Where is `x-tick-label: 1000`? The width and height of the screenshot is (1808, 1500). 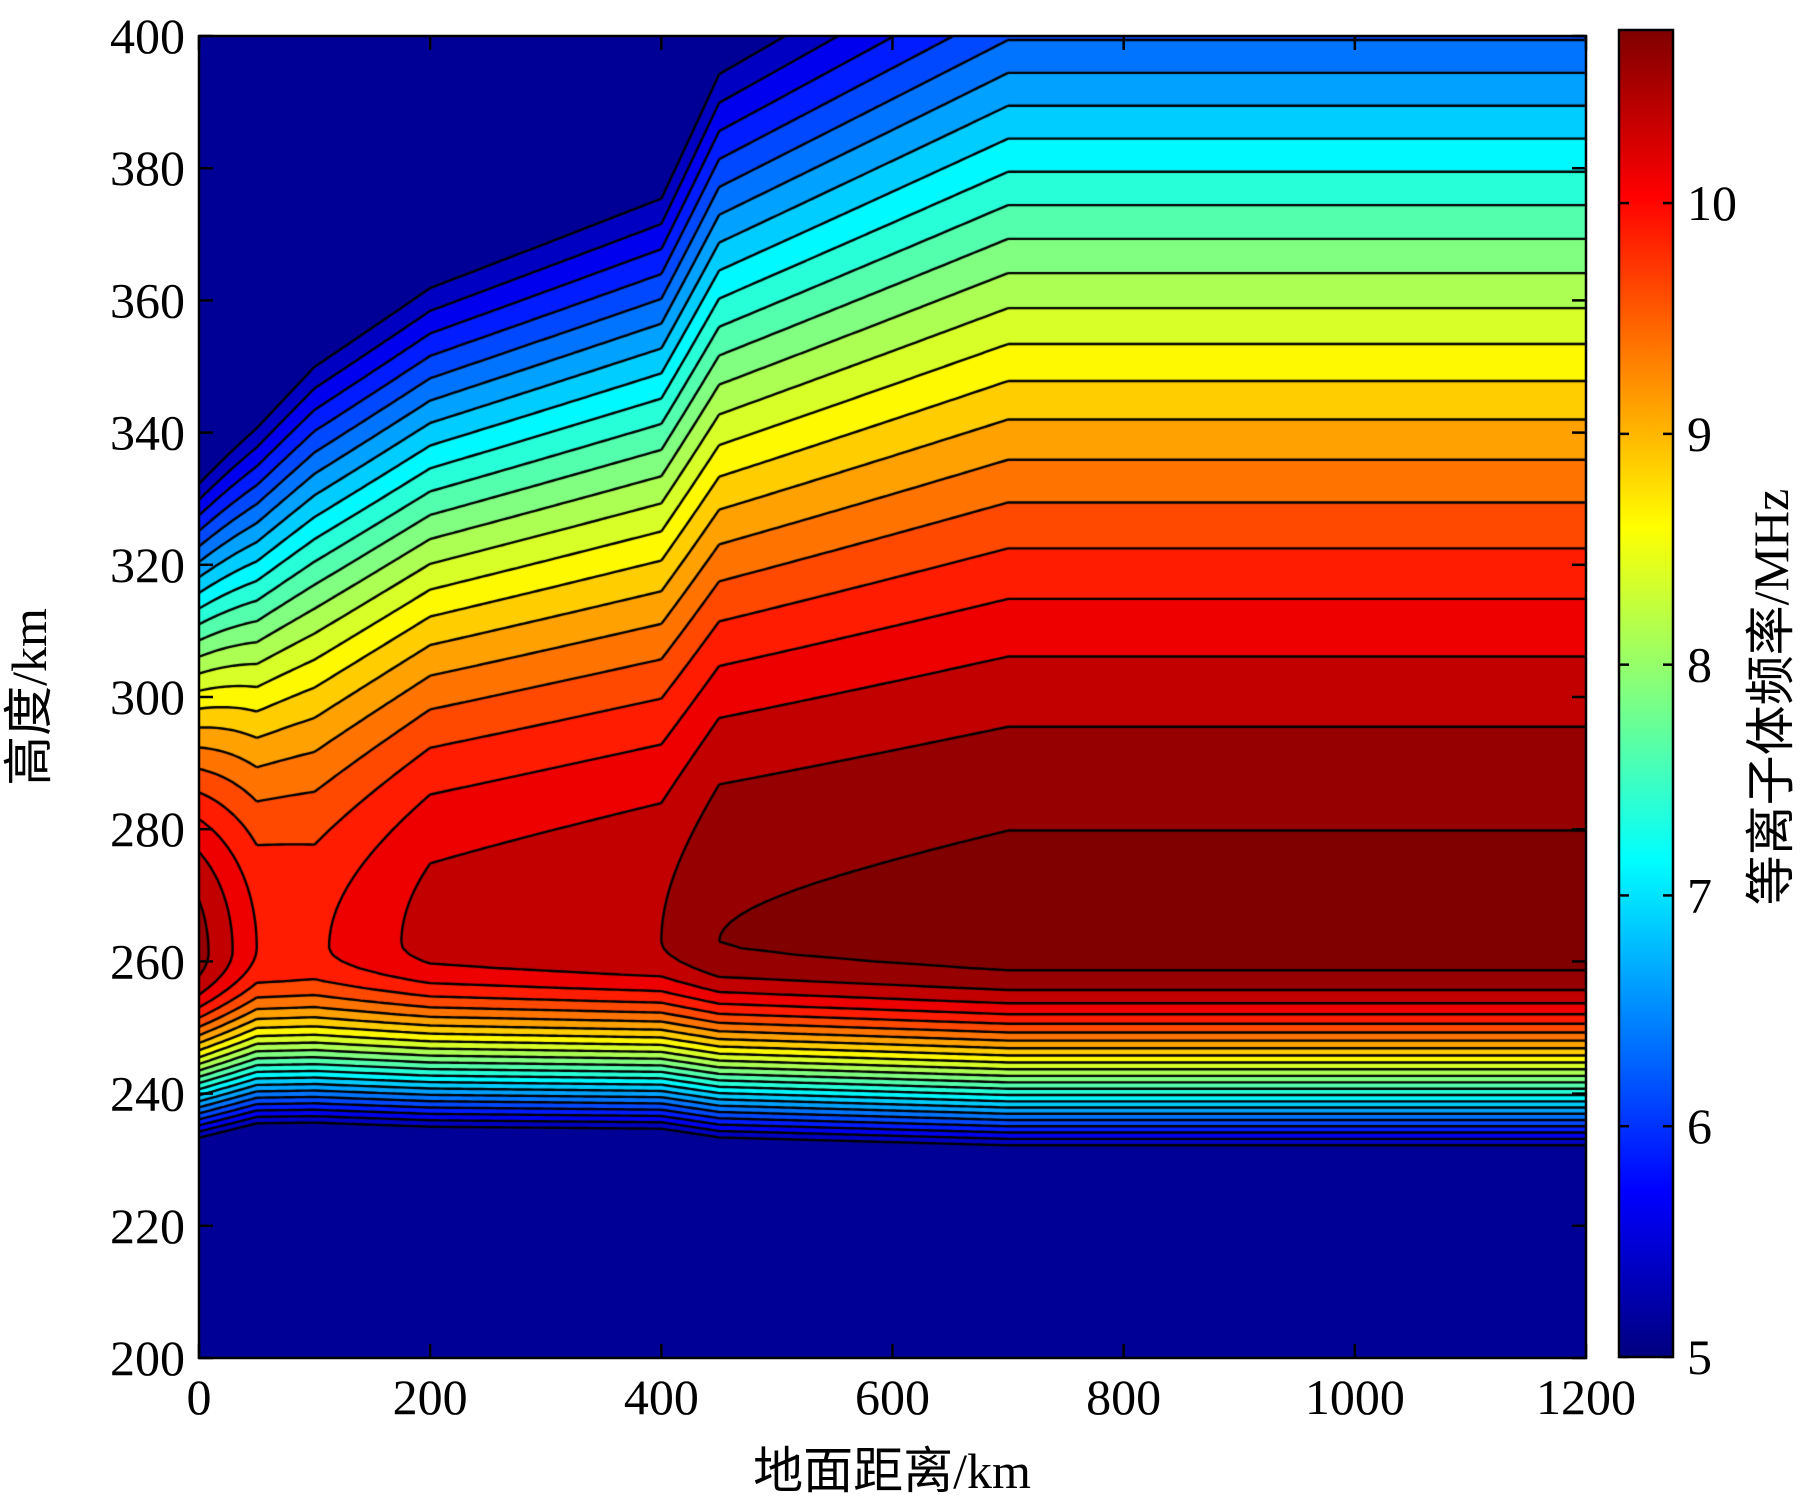
x-tick-label: 1000 is located at coordinates (1355, 1397).